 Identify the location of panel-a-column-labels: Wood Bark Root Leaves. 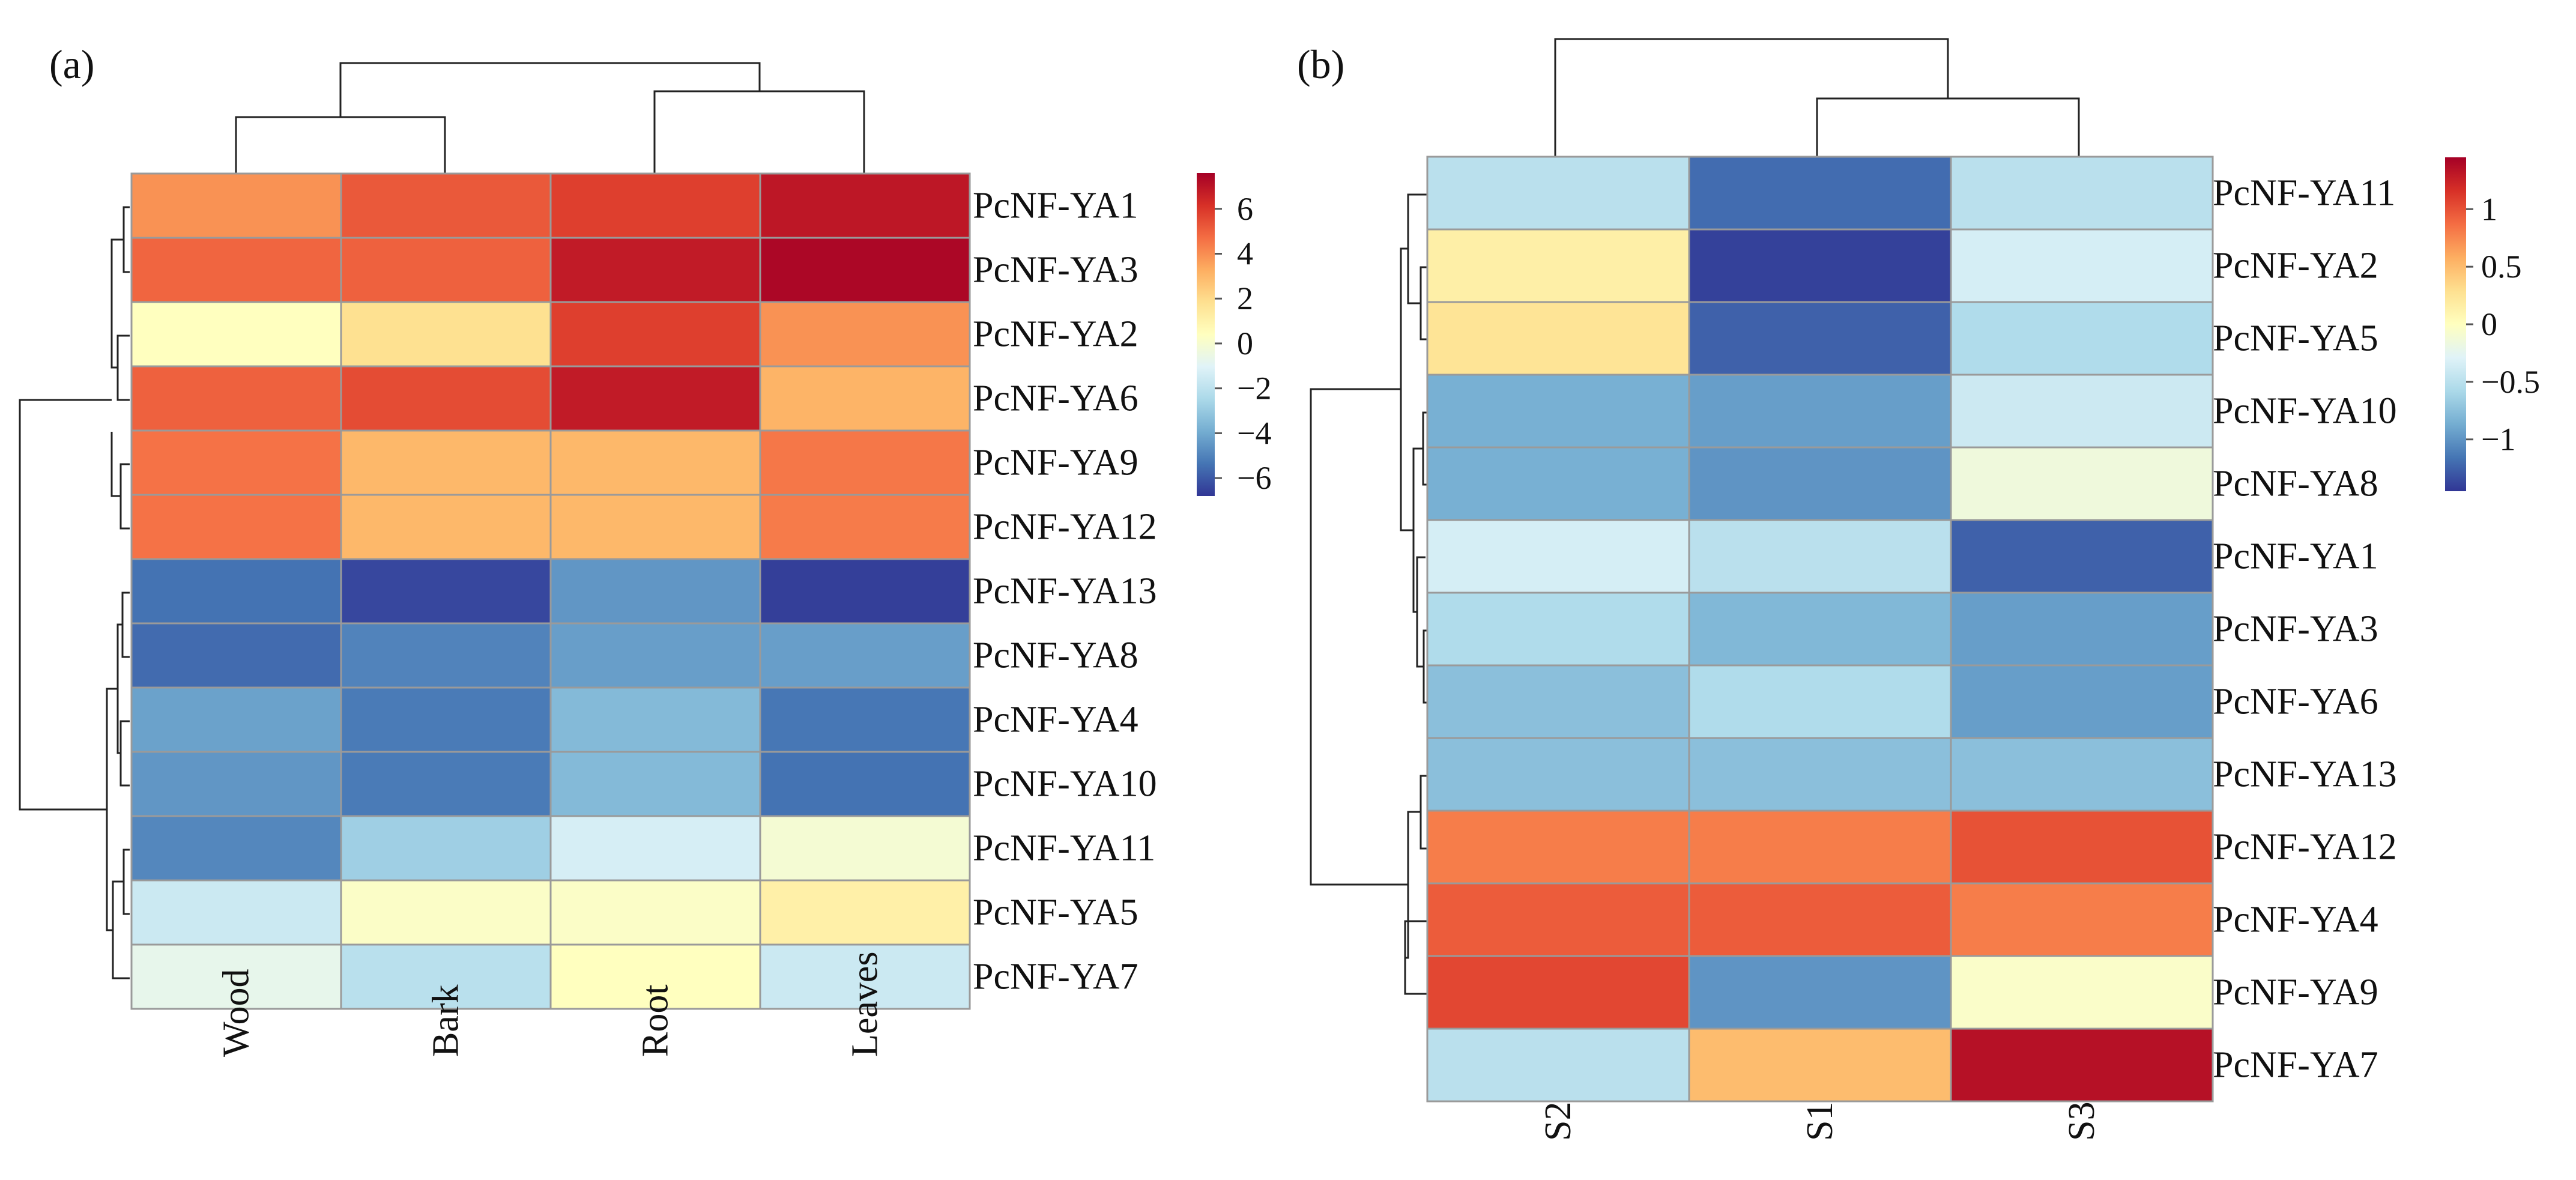
(551, 1004).